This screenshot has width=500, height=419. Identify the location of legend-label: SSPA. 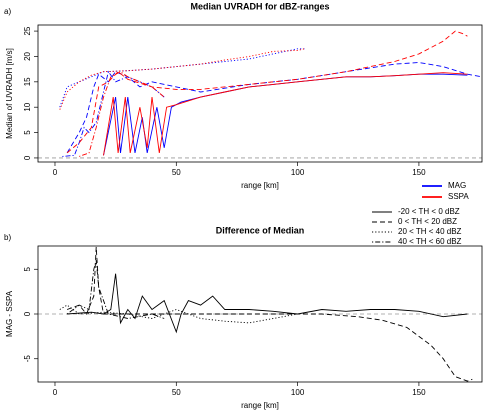
(458, 196).